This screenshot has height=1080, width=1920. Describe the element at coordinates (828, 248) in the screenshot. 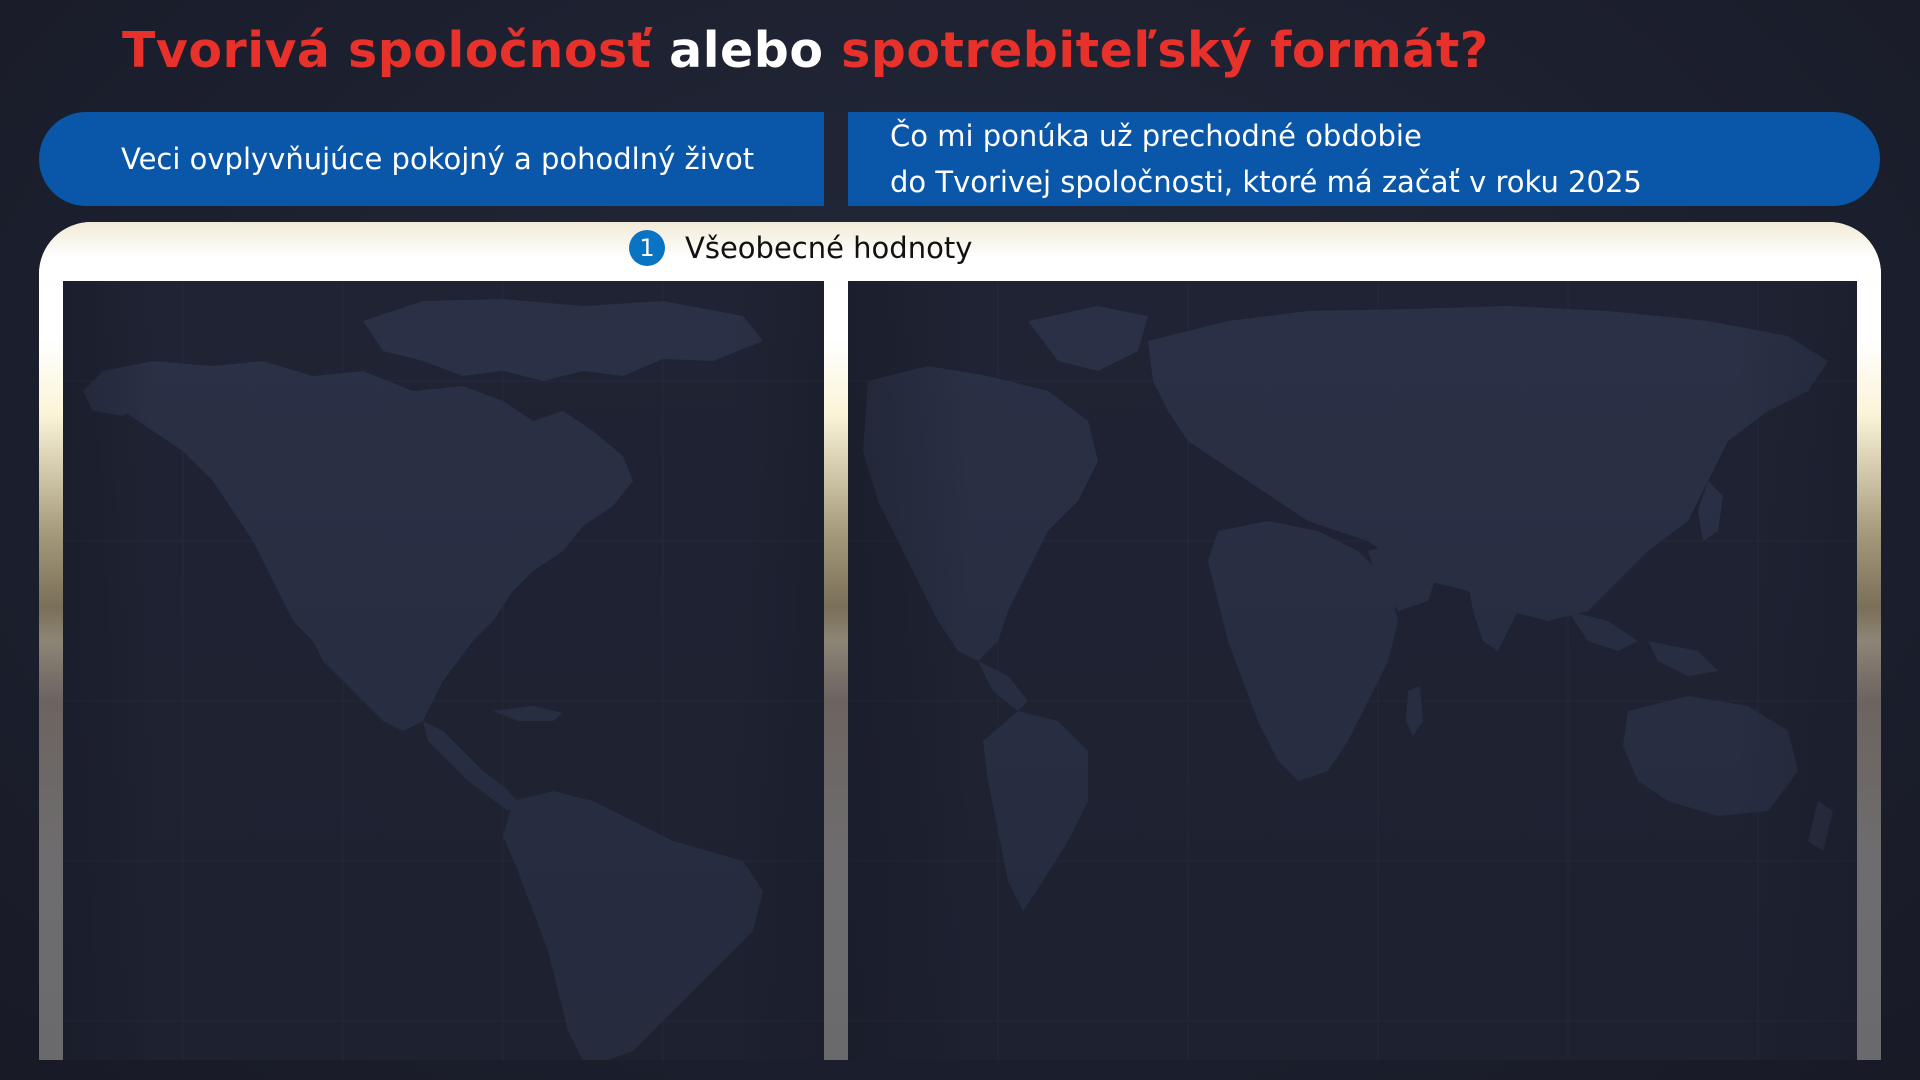

I see `section-title: Všeobecné hodnoty` at that location.